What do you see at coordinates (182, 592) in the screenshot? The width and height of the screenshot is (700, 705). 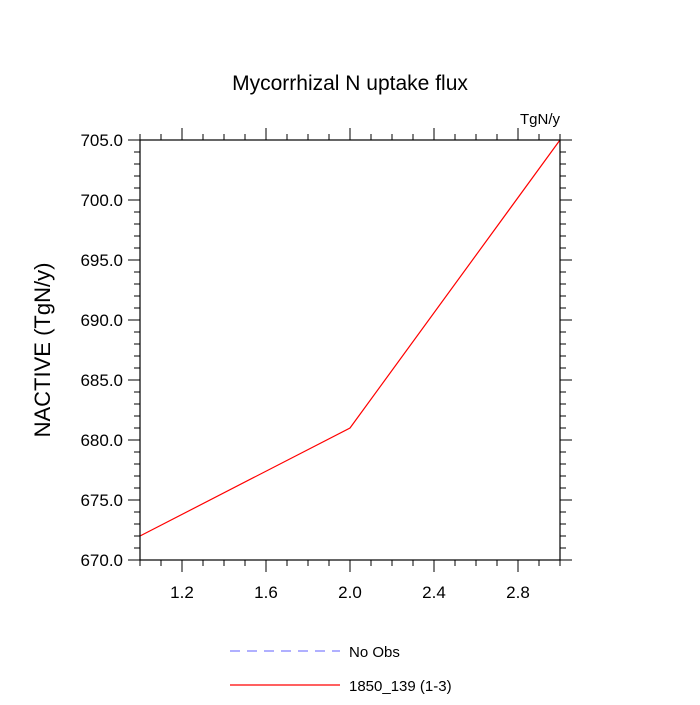 I see `x-tick-label: 1.2` at bounding box center [182, 592].